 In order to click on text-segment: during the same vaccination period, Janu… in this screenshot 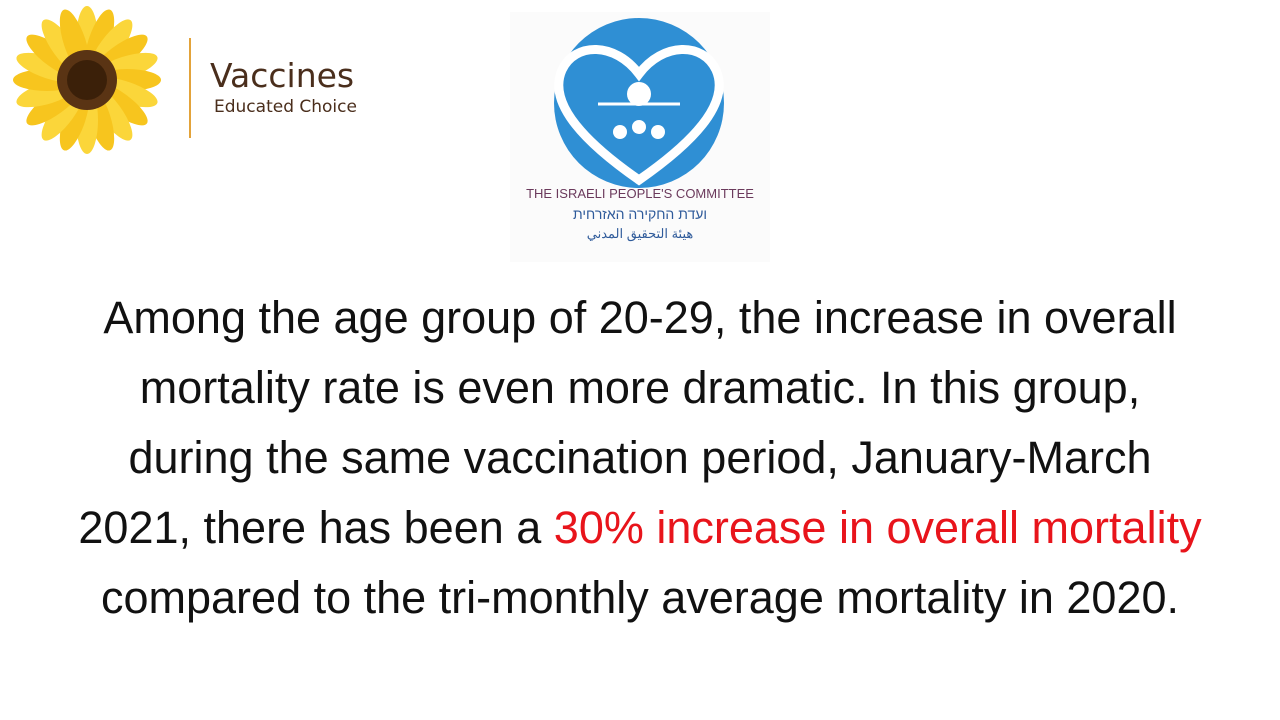, I will do `click(640, 457)`.